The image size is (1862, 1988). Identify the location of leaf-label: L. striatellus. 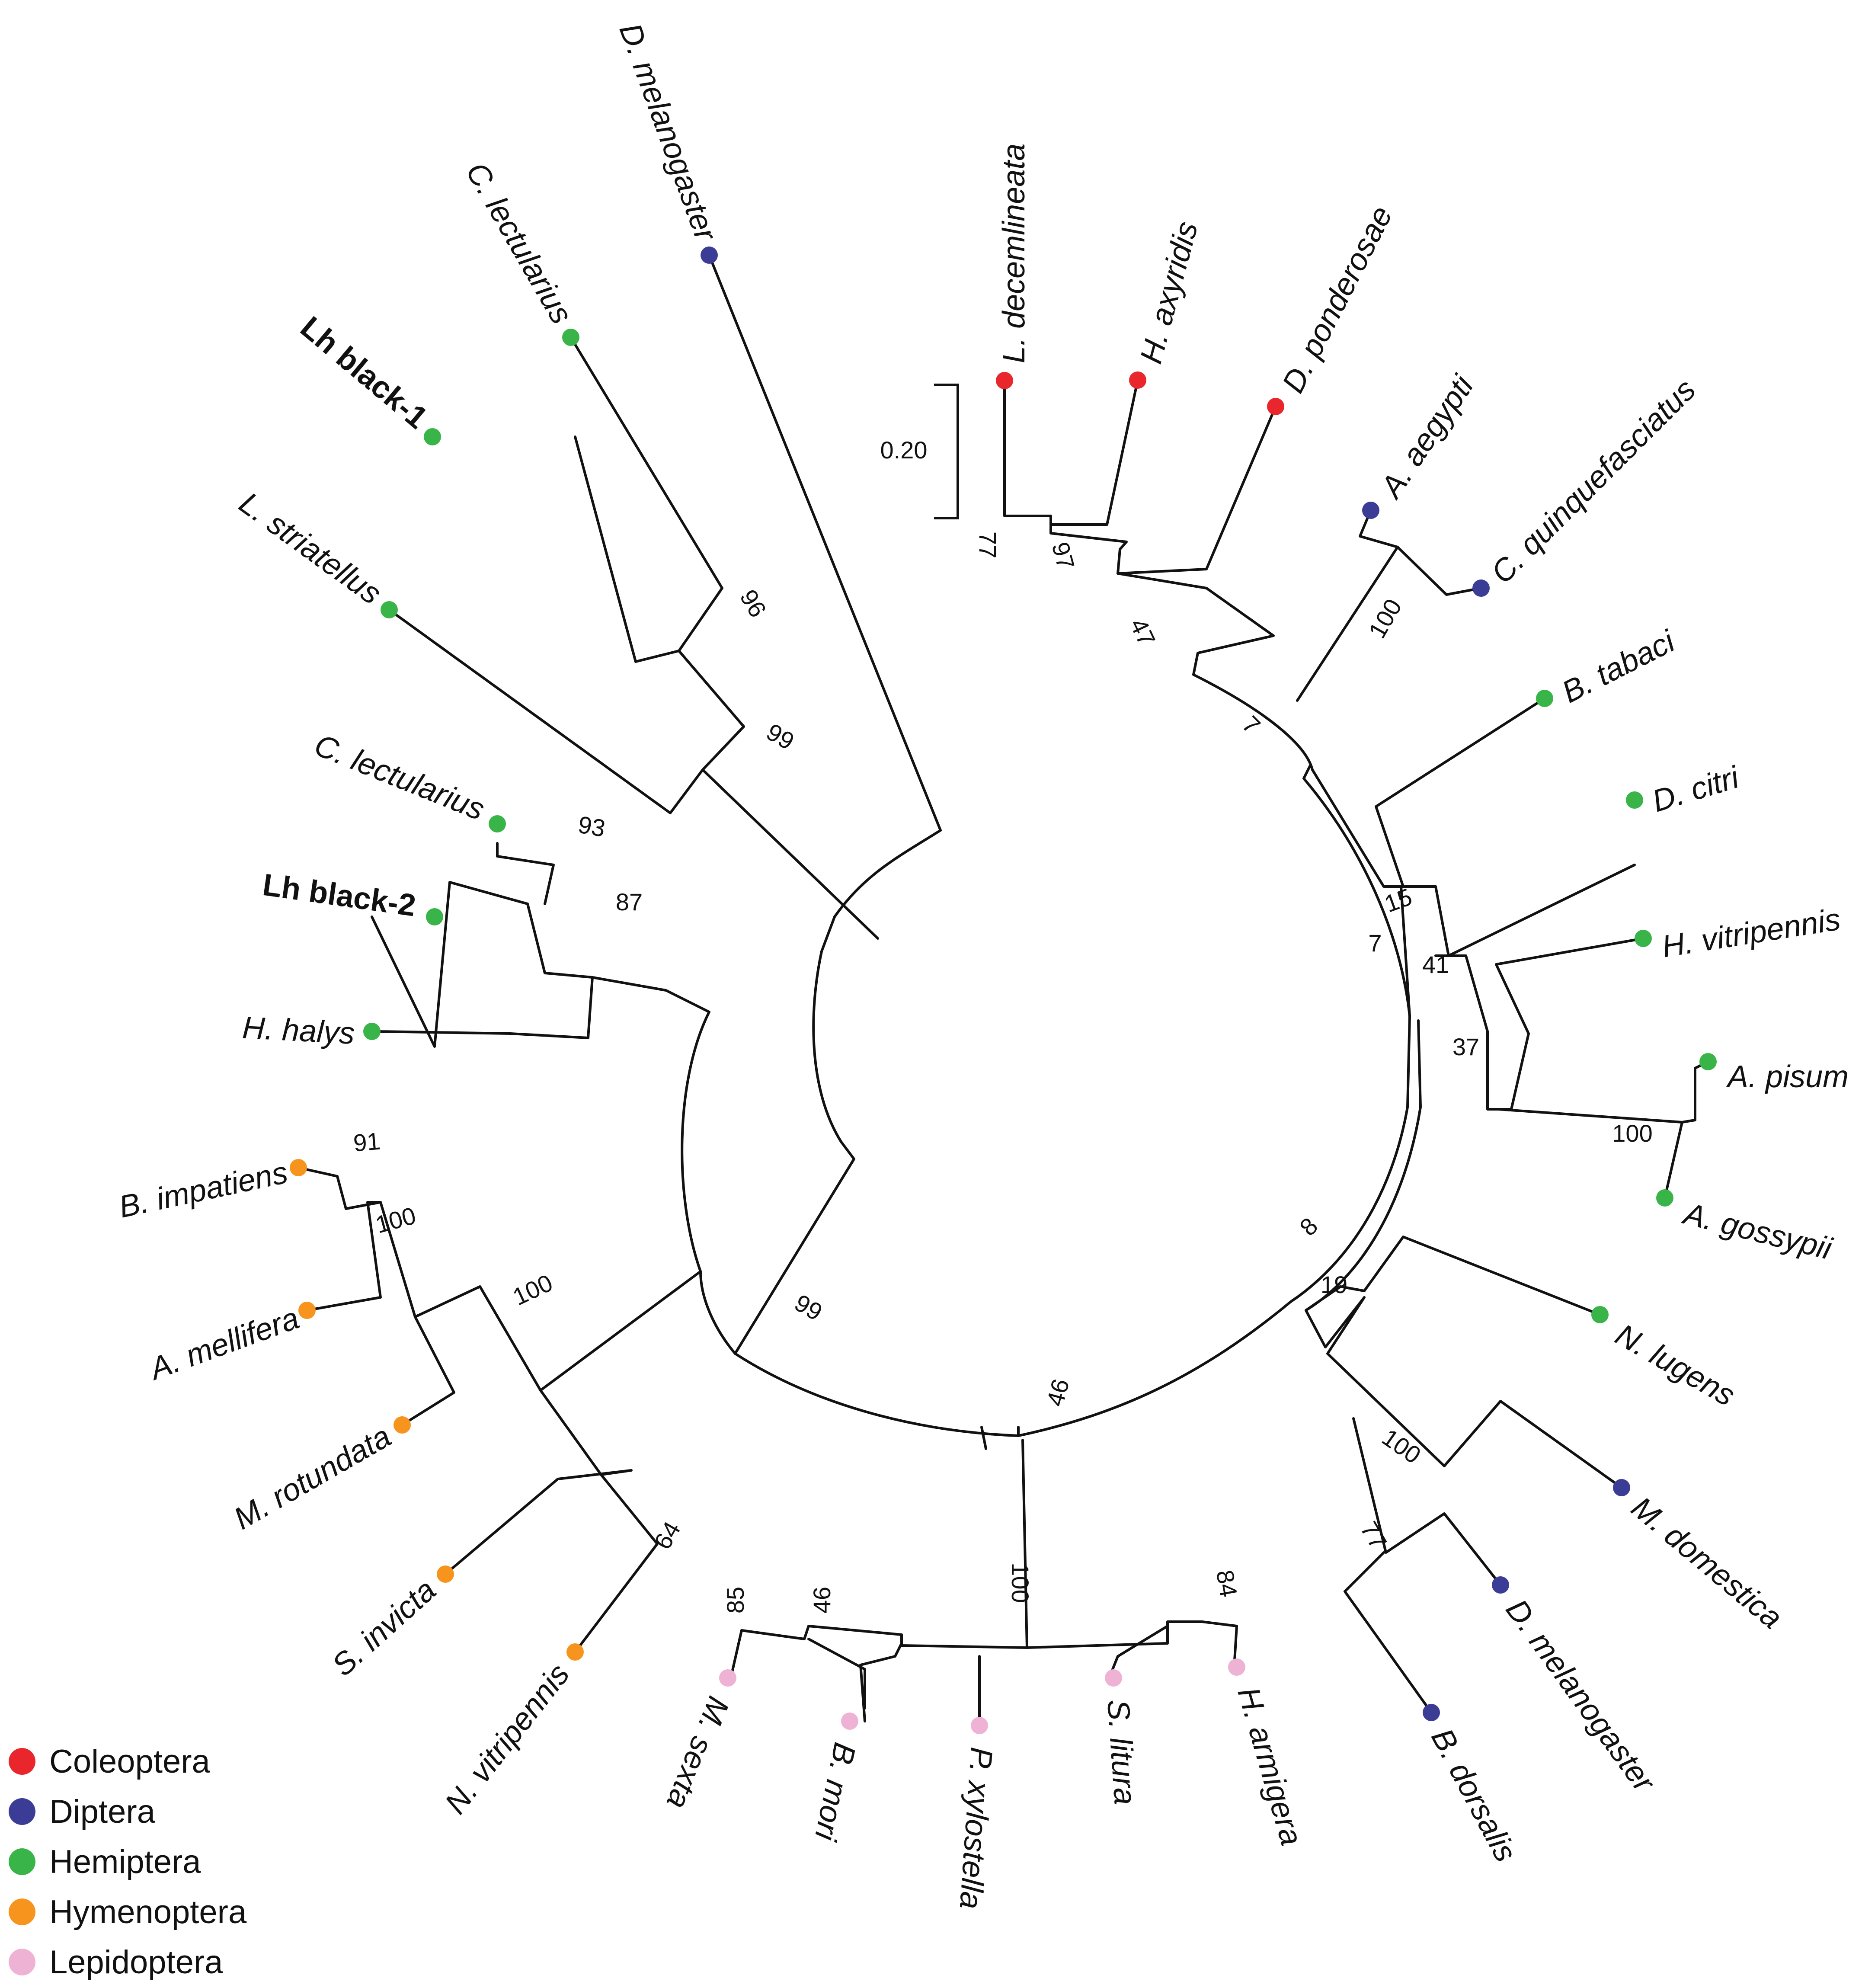
(311, 548).